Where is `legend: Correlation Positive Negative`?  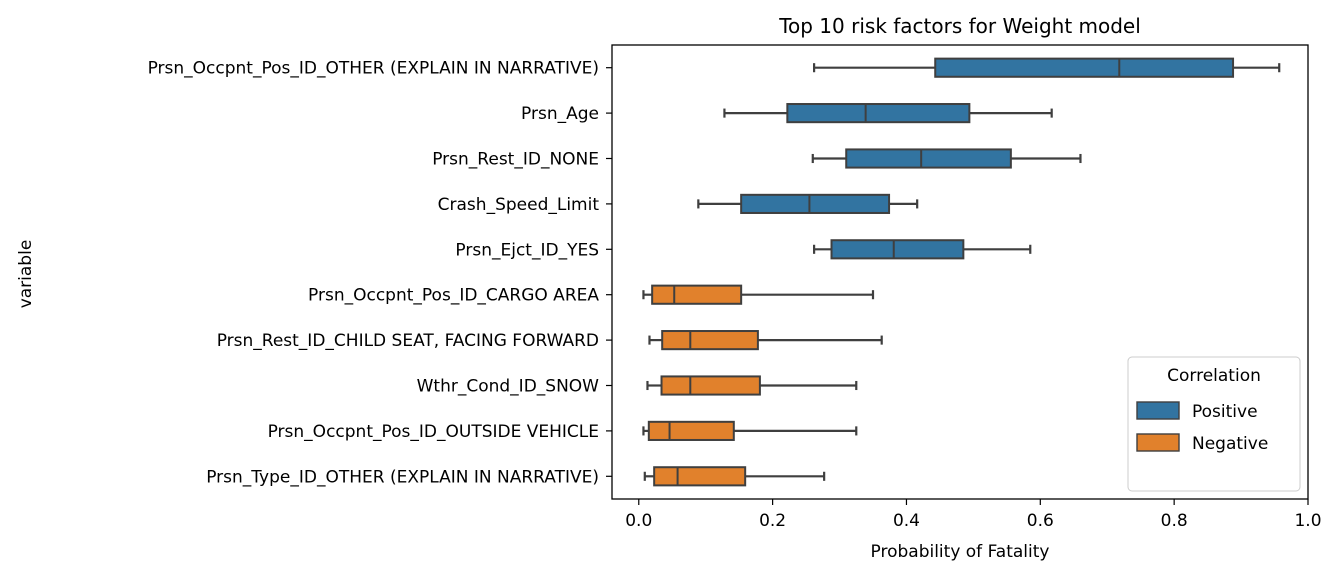 legend: Correlation Positive Negative is located at coordinates (1214, 424).